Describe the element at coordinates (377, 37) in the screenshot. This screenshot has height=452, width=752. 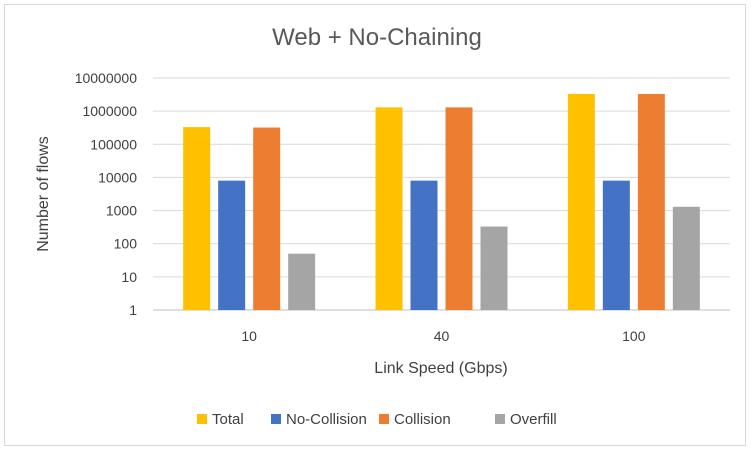
I see `chart-title: Web + No-Chaining` at that location.